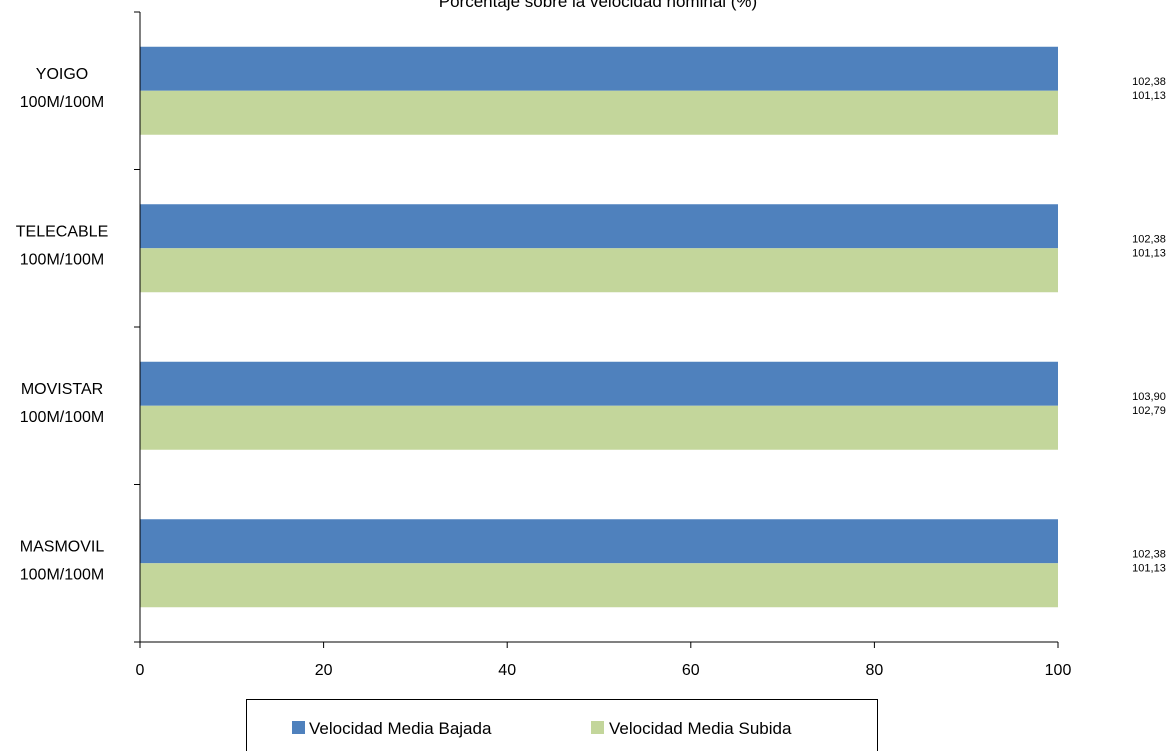  Describe the element at coordinates (140, 670) in the screenshot. I see `x-tick-label: 0` at that location.